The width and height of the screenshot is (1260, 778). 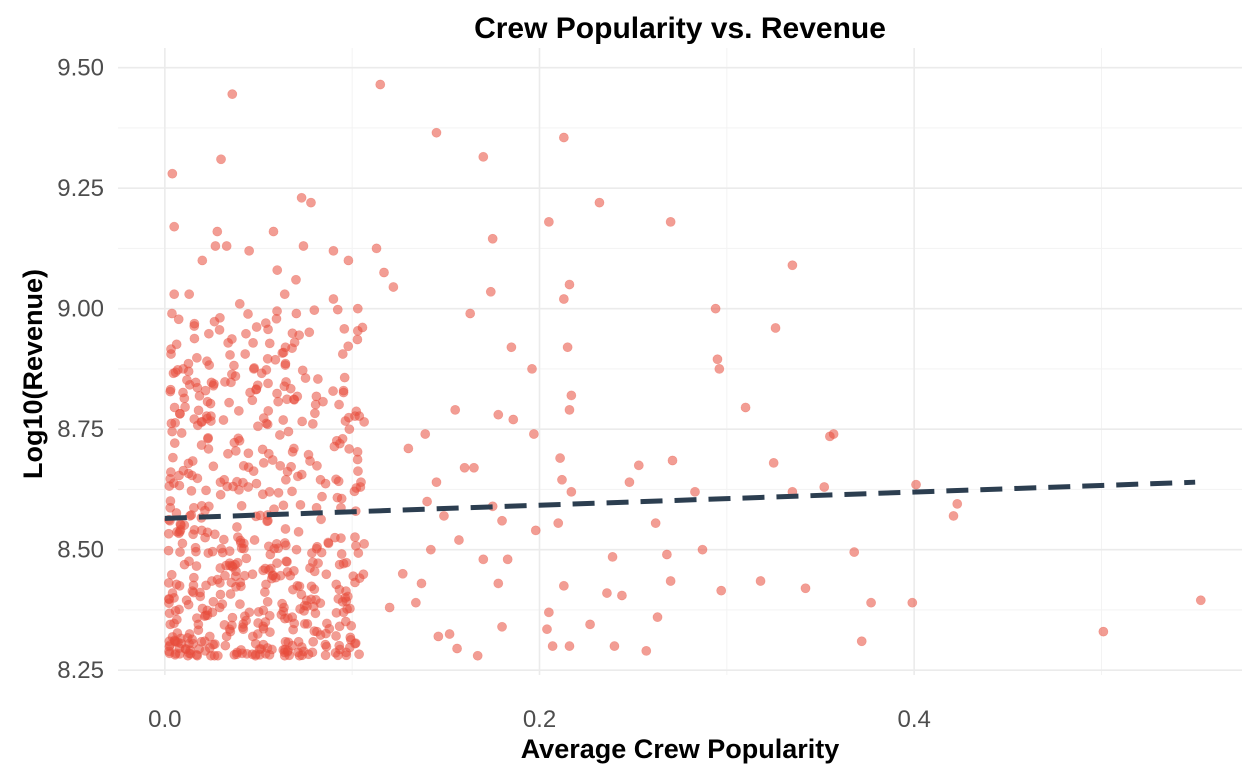 I want to click on y-tick-label: 9.00, so click(x=80, y=309).